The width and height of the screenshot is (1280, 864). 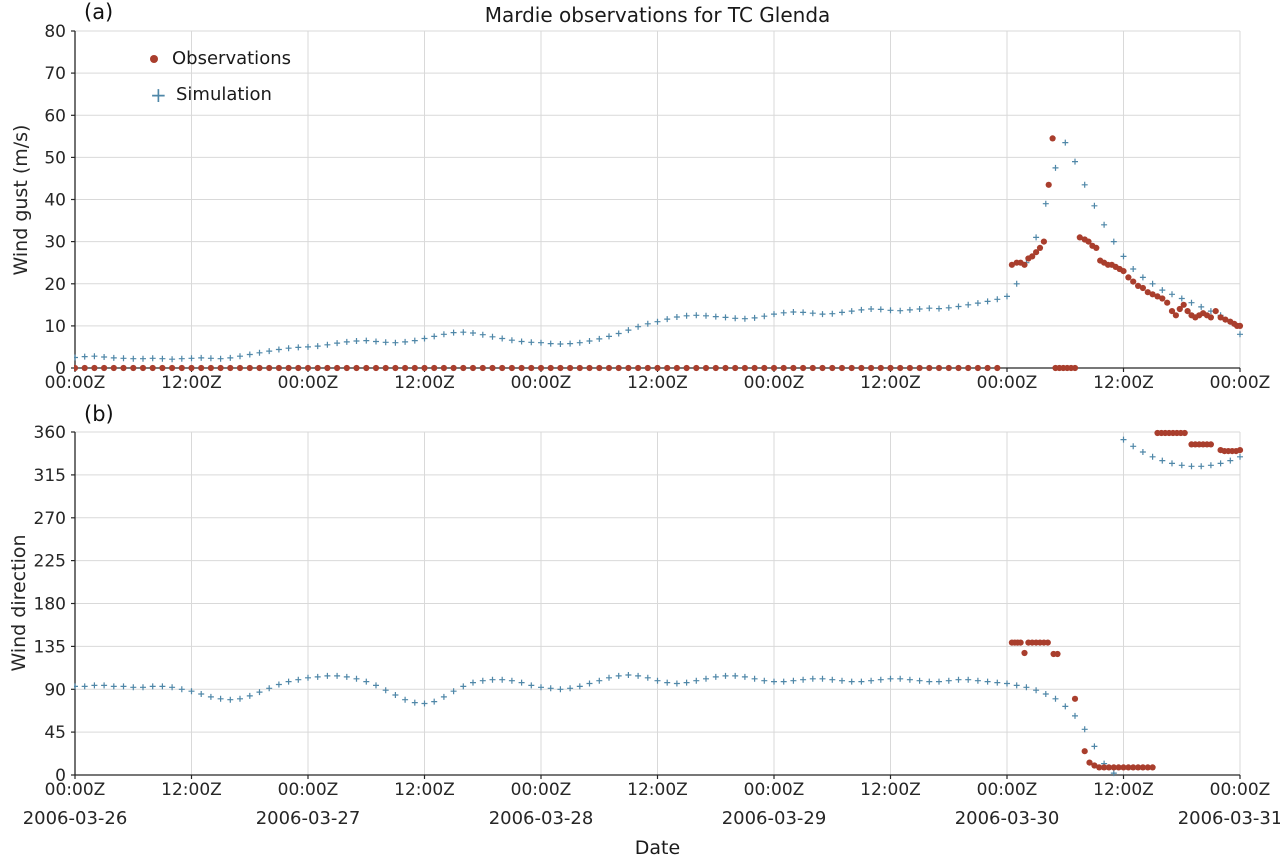 I want to click on panel-b-ylabel: Wind direction, so click(x=19, y=603).